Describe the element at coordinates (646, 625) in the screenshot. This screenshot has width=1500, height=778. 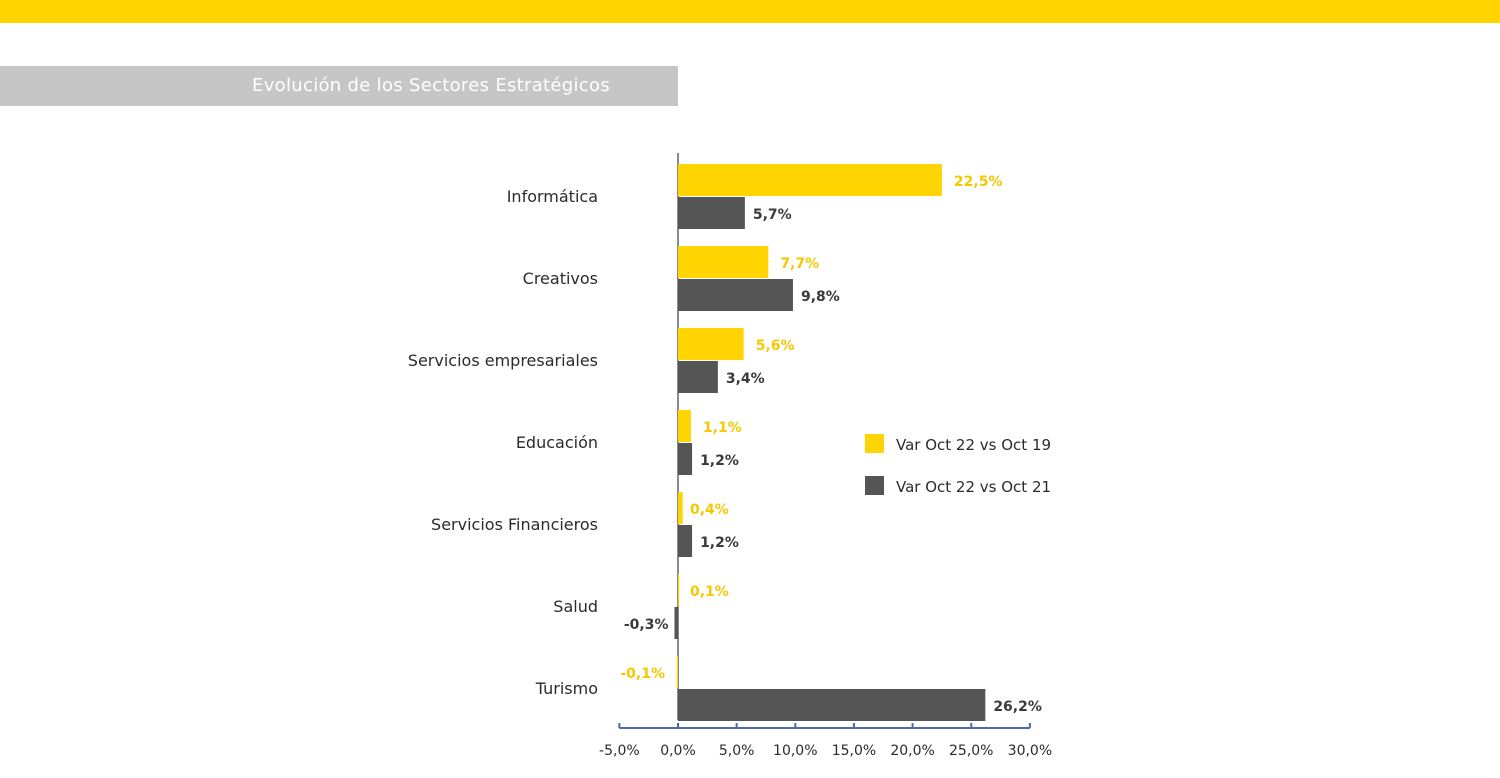
I see `data-label: -0,3%` at that location.